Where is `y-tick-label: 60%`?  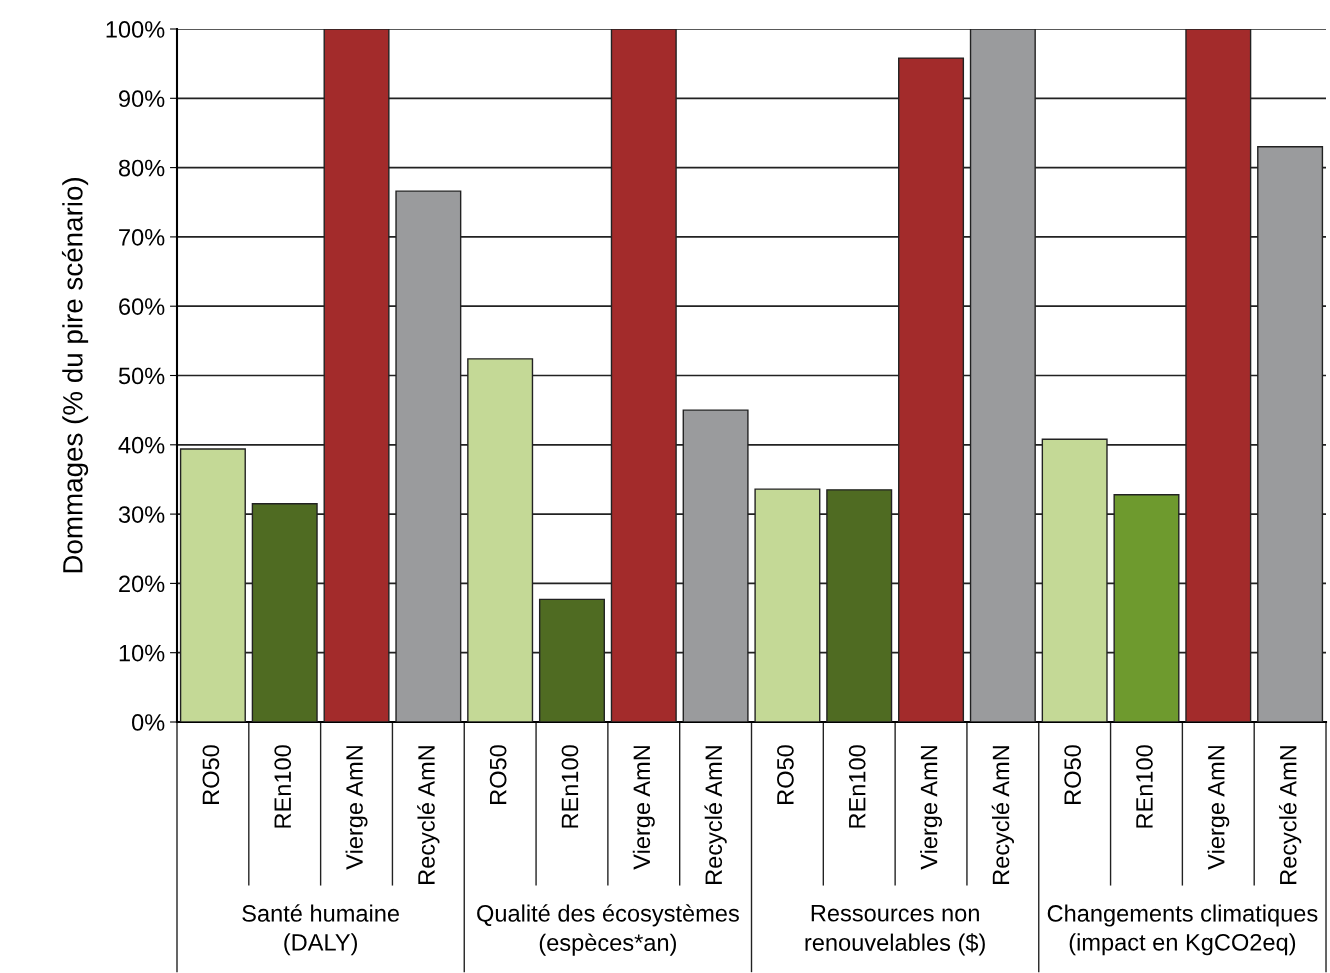
y-tick-label: 60% is located at coordinates (142, 306).